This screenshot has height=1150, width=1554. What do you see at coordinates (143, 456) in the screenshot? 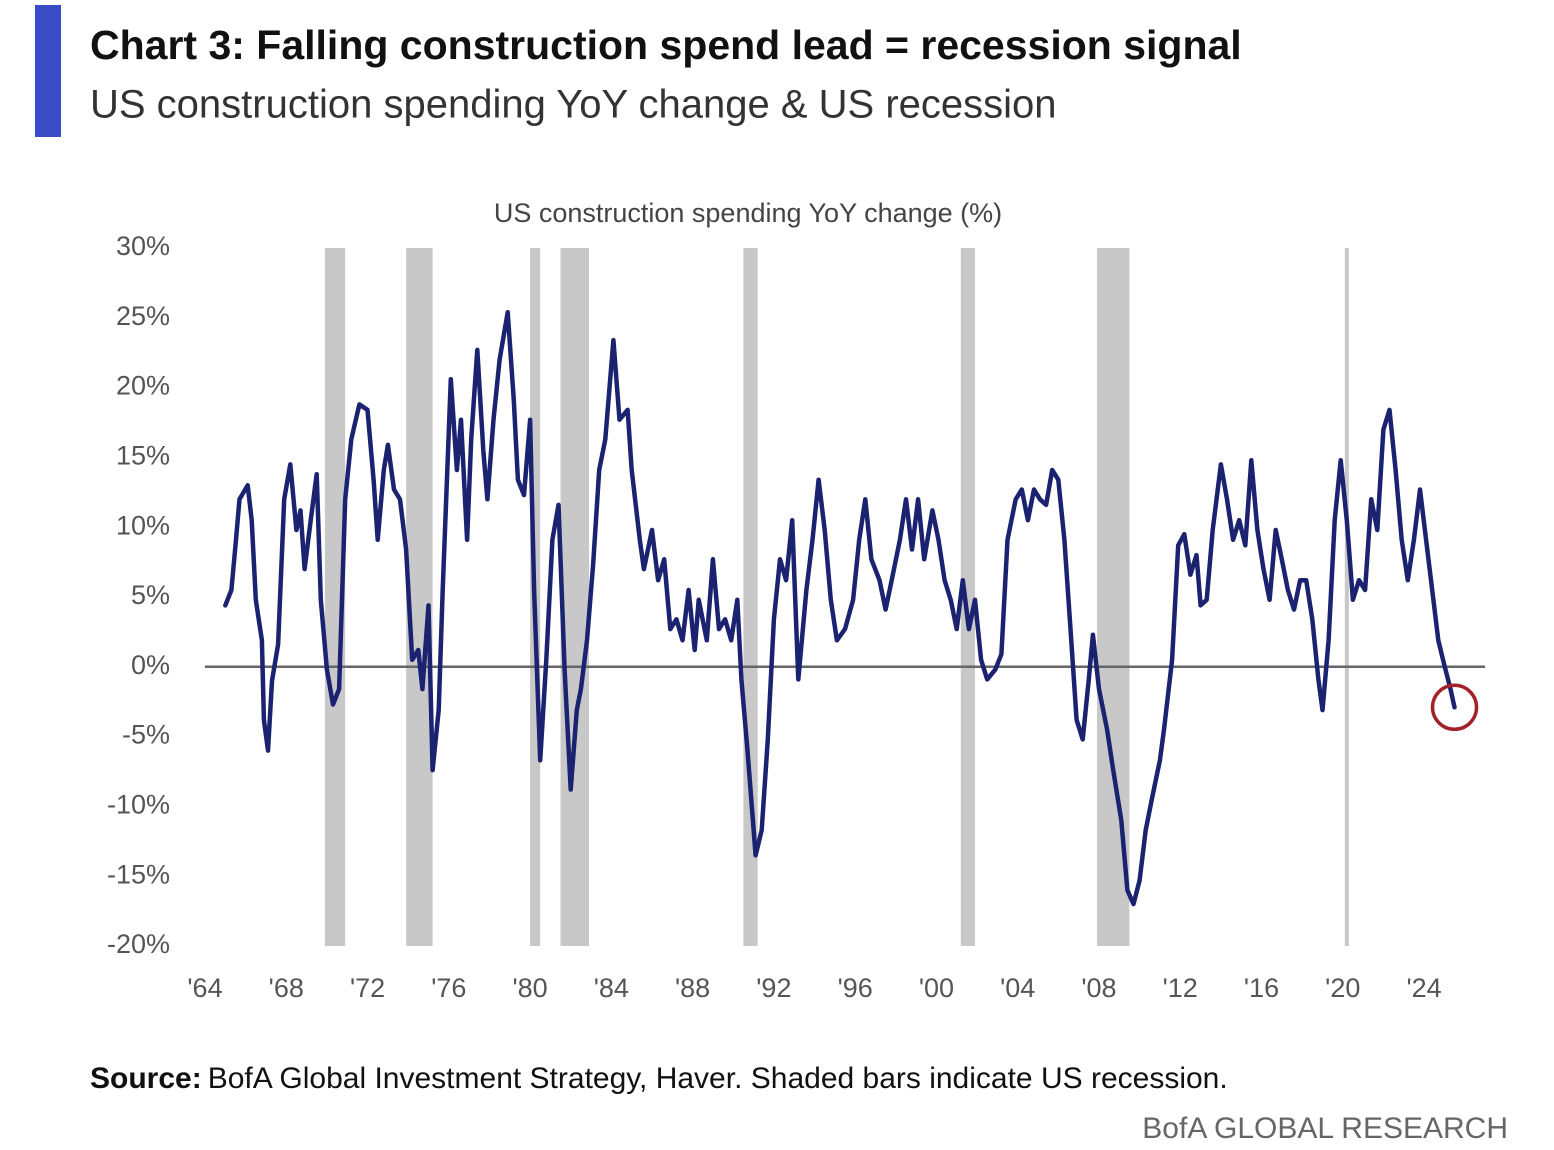
I see `y-tick-label: 15%` at bounding box center [143, 456].